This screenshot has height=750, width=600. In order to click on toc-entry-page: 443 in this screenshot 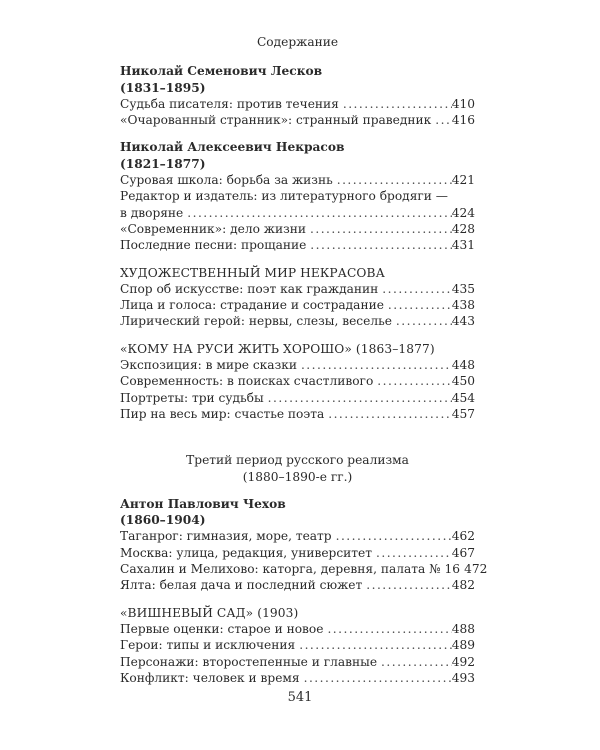, I will do `click(463, 321)`.